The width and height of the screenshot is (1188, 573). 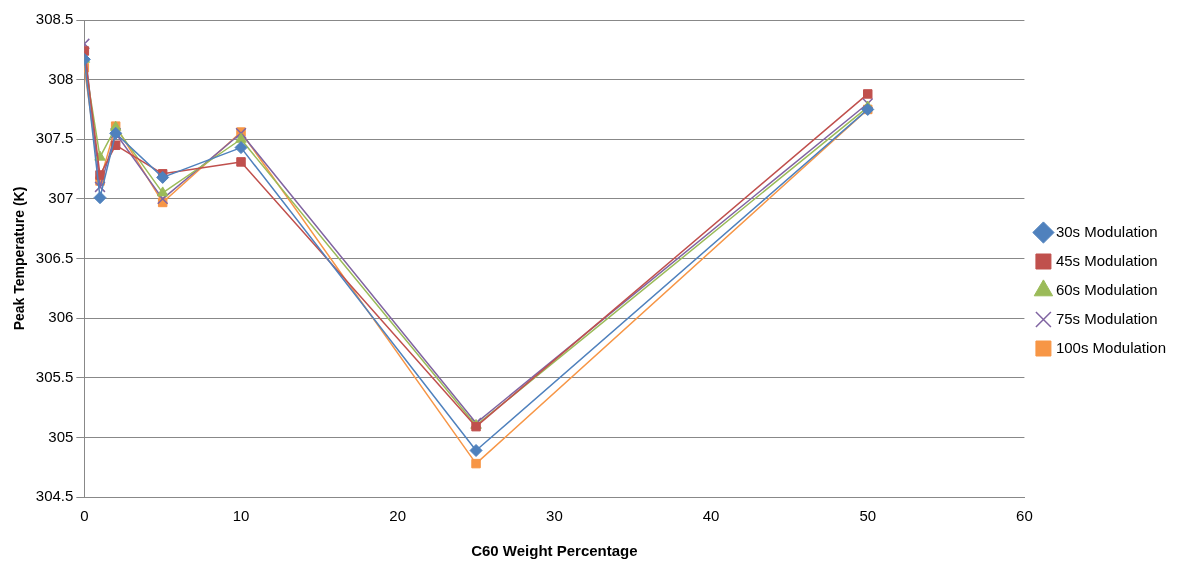 What do you see at coordinates (54, 496) in the screenshot?
I see `y-tick-label: 304.5` at bounding box center [54, 496].